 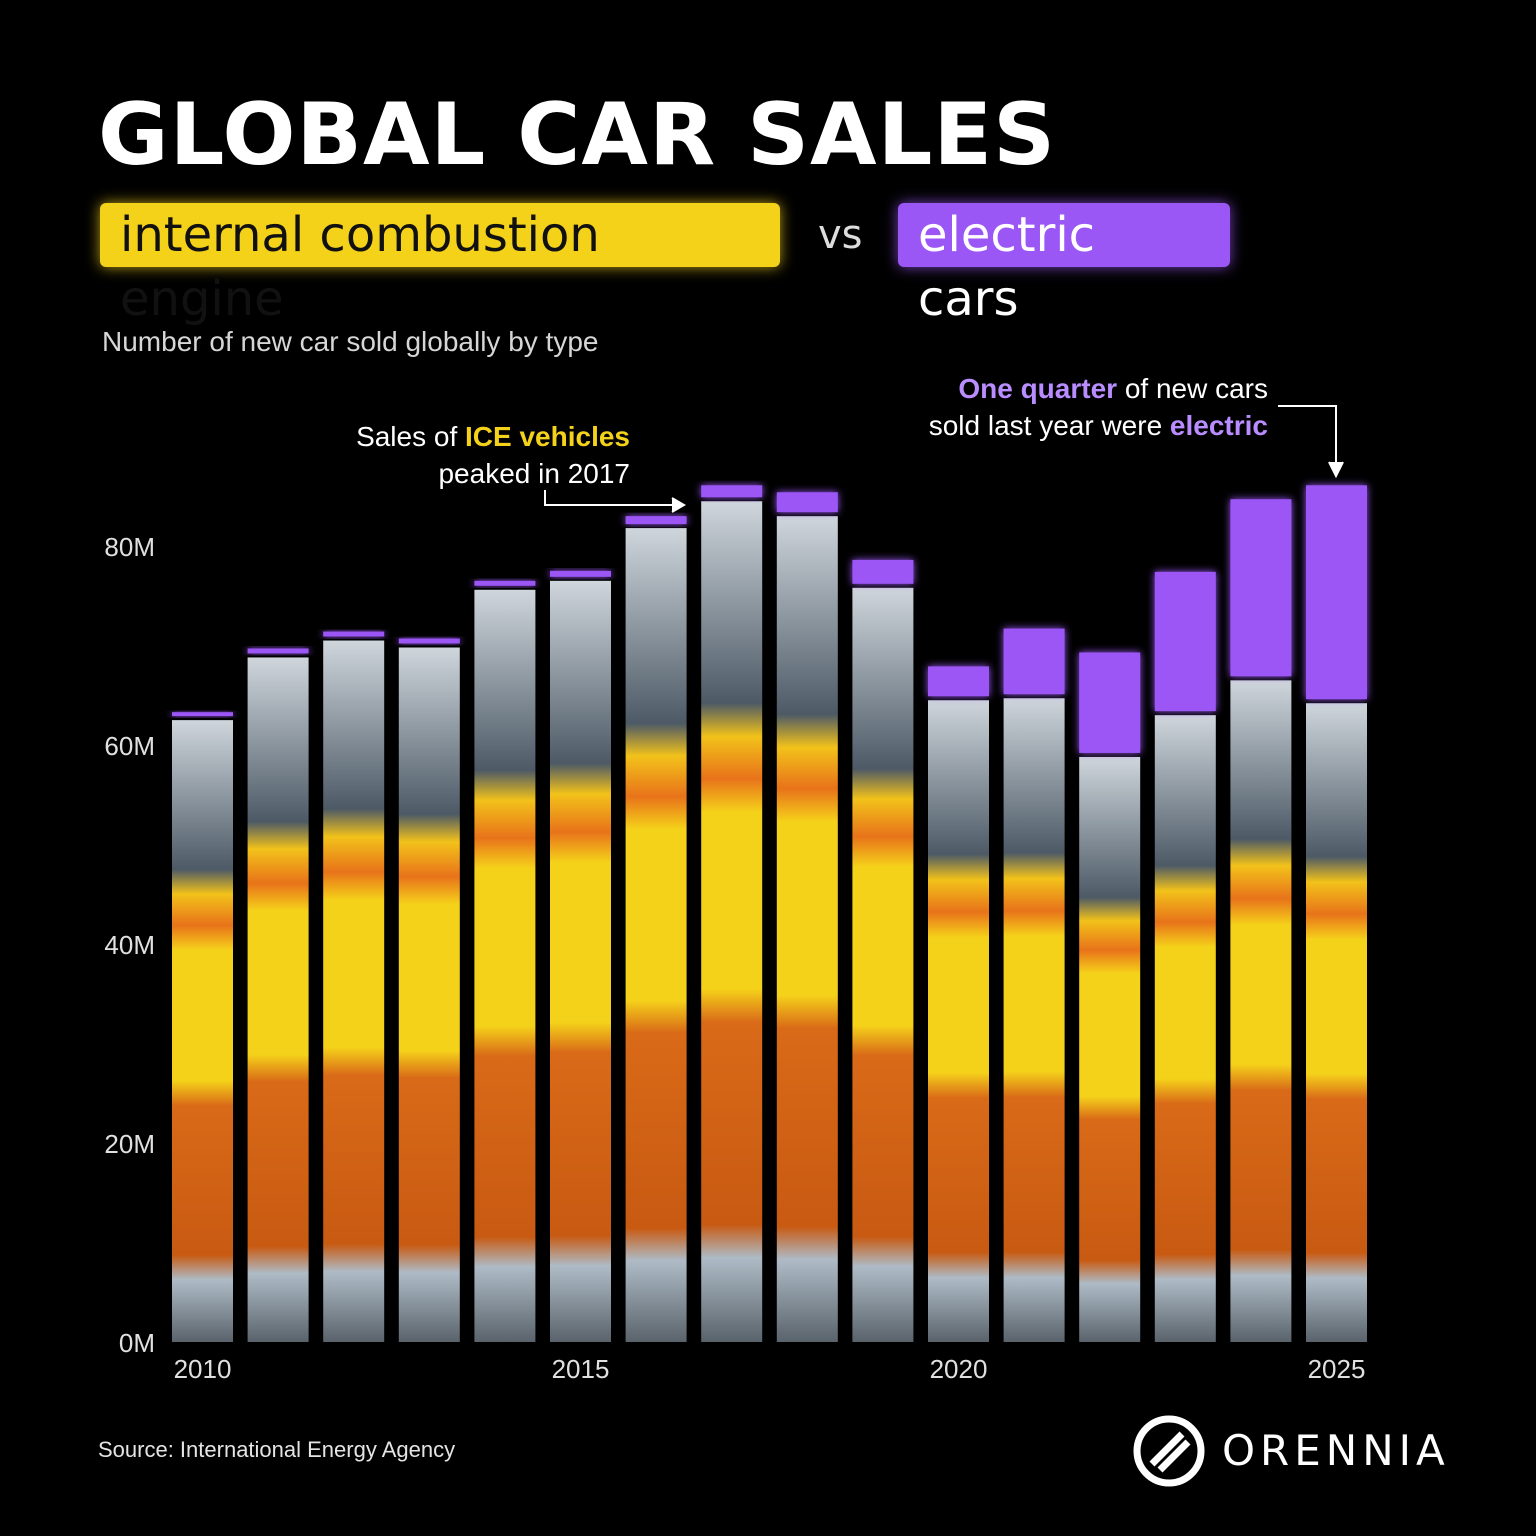 I want to click on ev-bar-2016, so click(x=656, y=520).